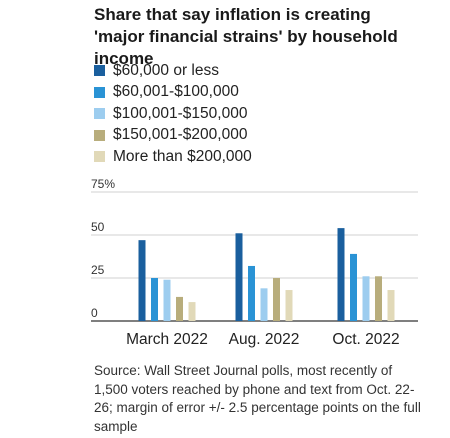 Image resolution: width=450 pixels, height=438 pixels. Describe the element at coordinates (94, 313) in the screenshot. I see `y-tick-label: 0` at that location.